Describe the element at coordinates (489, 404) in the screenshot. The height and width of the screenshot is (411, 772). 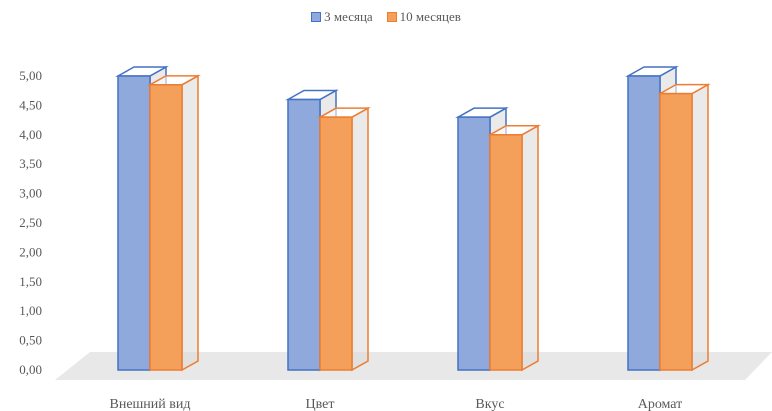
I see `x-category-label: Вкус` at that location.